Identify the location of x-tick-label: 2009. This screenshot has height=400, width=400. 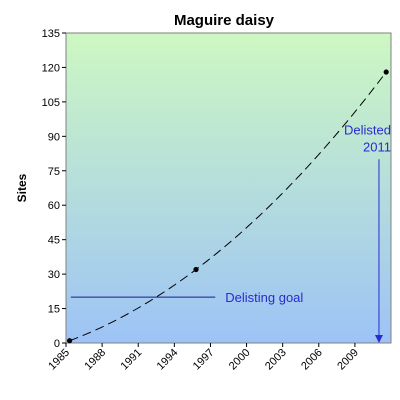
(348, 360).